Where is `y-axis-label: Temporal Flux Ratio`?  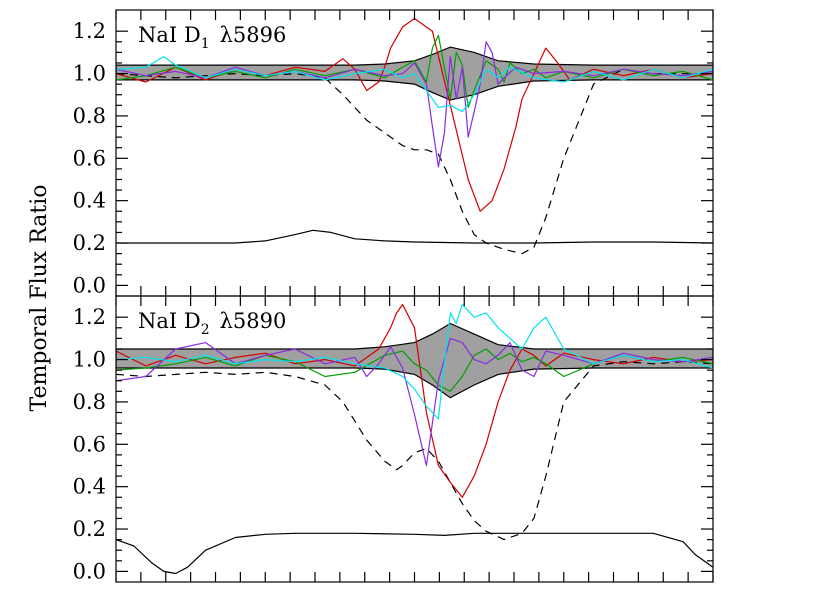
y-axis-label: Temporal Flux Ratio is located at coordinates (39, 297).